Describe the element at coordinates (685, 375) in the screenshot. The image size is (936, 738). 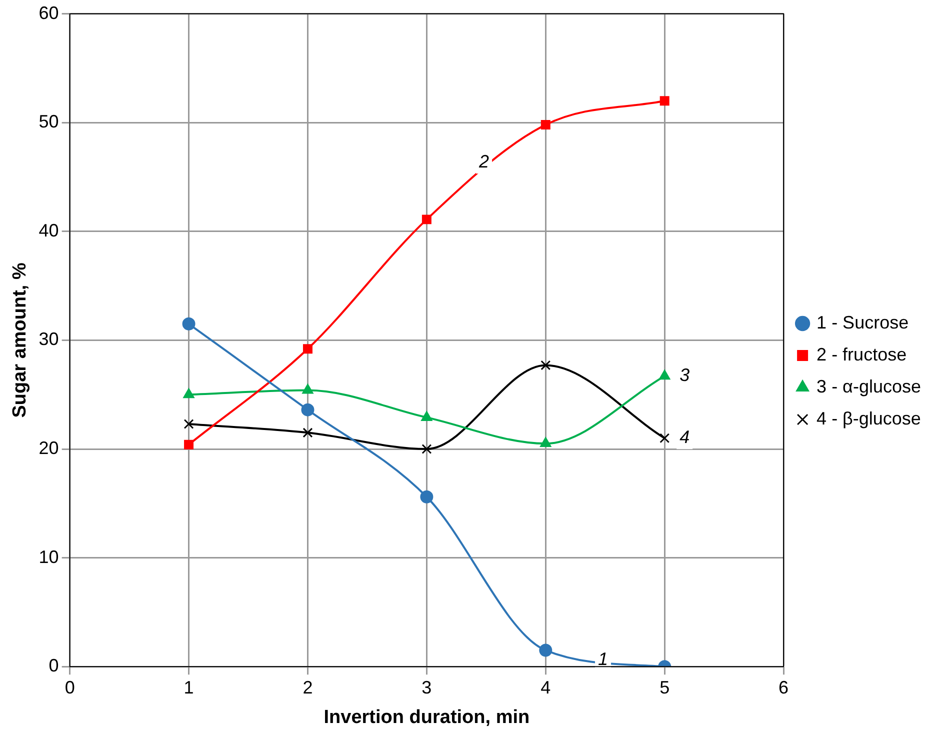
I see `annotation: 3` at that location.